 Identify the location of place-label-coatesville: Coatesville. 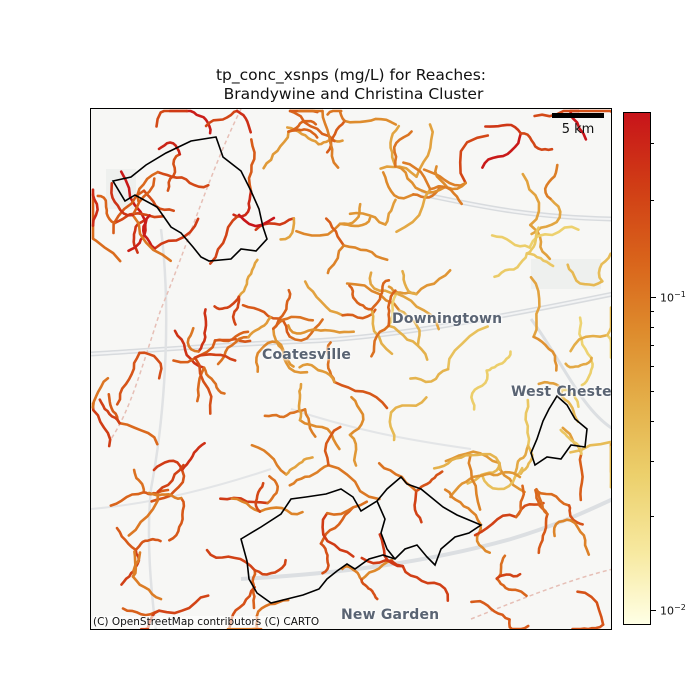
(307, 355).